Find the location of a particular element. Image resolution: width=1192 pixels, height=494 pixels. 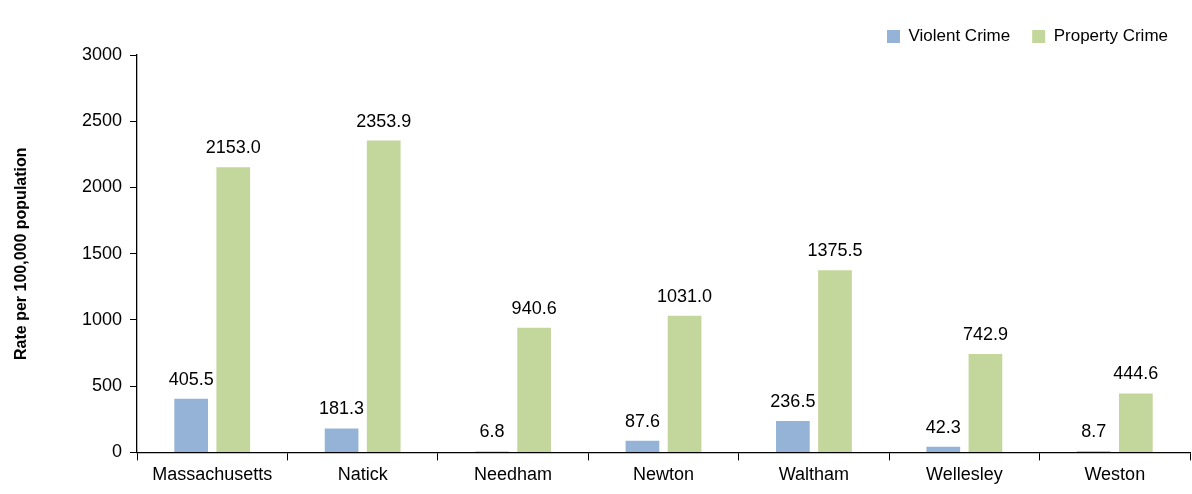

y-tick-label: 1500 is located at coordinates (101, 252).